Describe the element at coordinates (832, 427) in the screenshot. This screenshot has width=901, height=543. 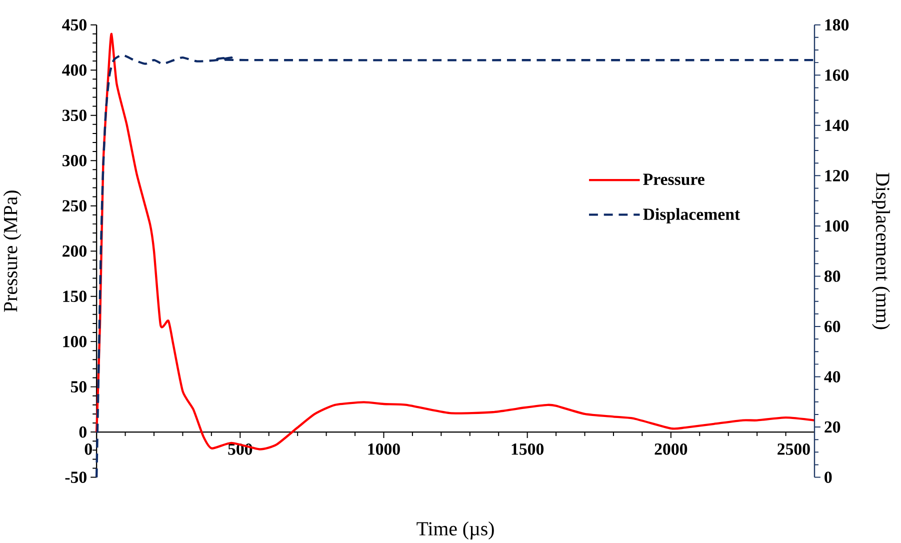
I see `y2-tick-label: 20` at that location.